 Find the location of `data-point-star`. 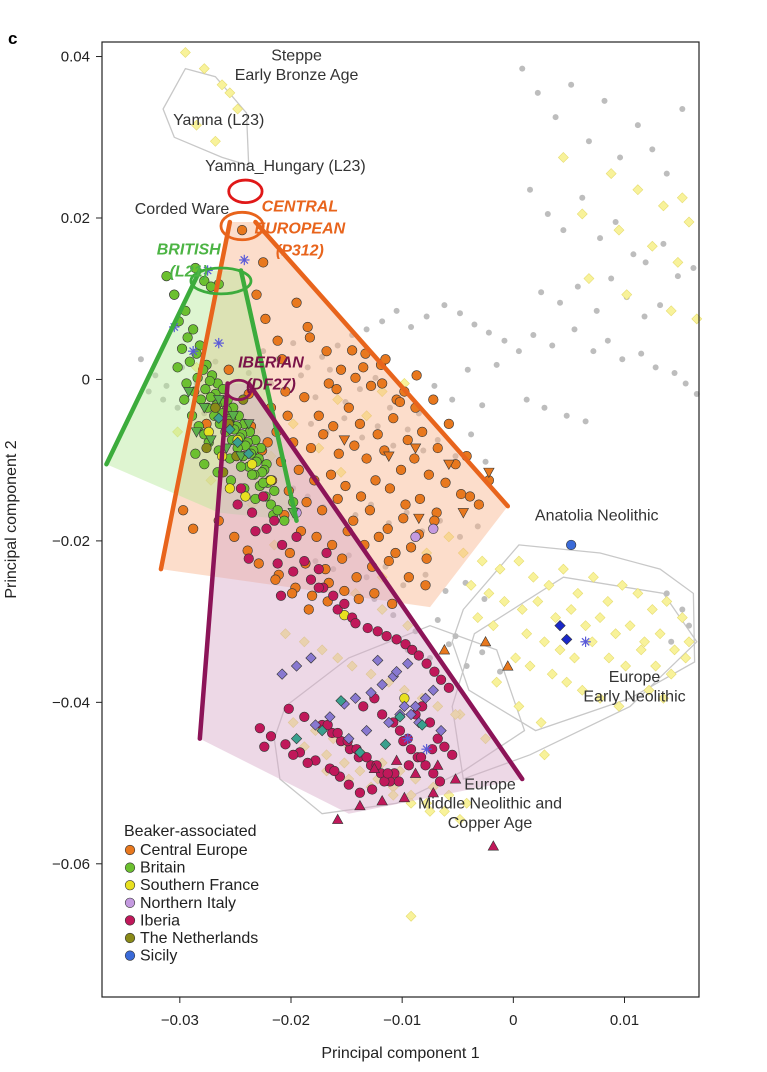

data-point-star is located at coordinates (585, 642).